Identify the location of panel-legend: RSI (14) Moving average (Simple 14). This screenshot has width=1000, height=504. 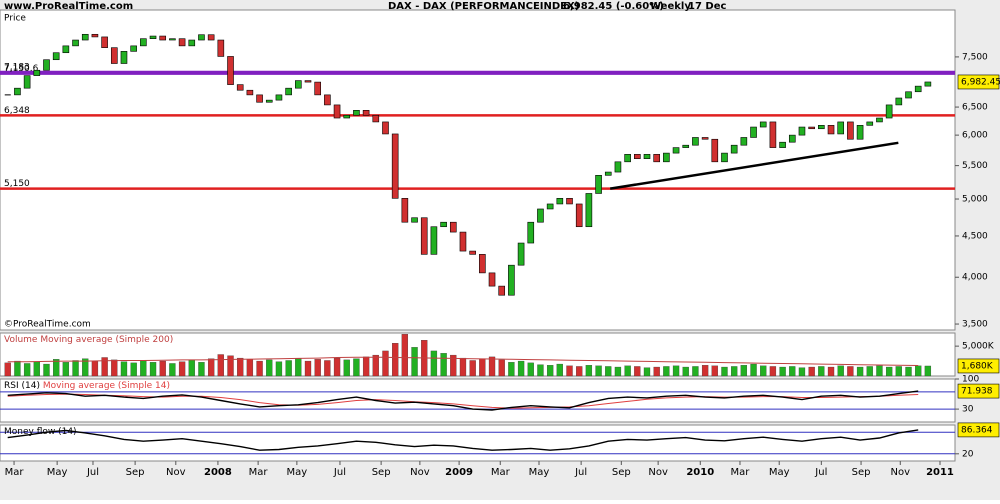
(87, 386).